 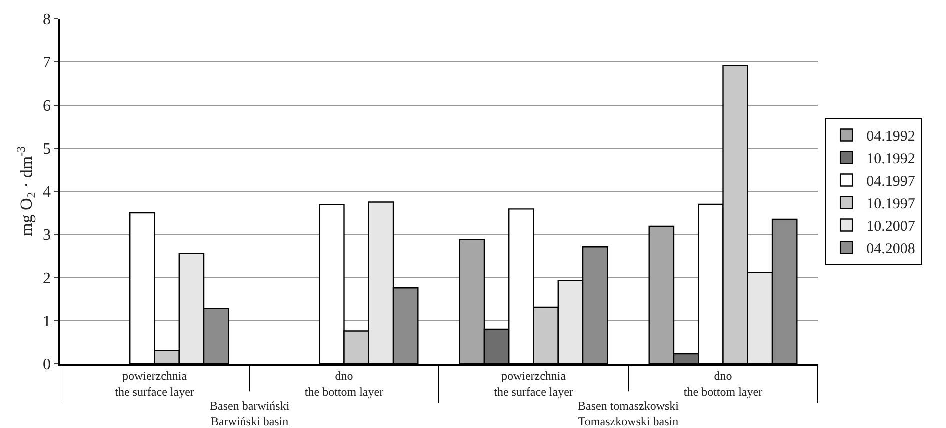 I want to click on y-tick-label: 7, so click(x=47, y=63).